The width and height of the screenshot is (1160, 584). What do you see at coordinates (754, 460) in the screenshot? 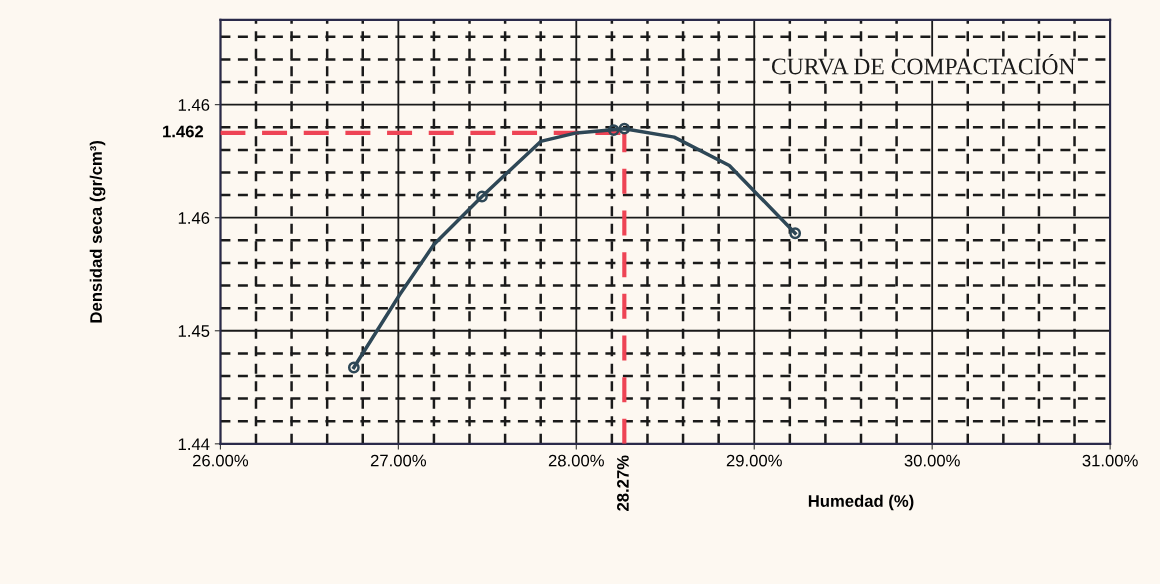
I see `x-tick-label: 29.00%` at bounding box center [754, 460].